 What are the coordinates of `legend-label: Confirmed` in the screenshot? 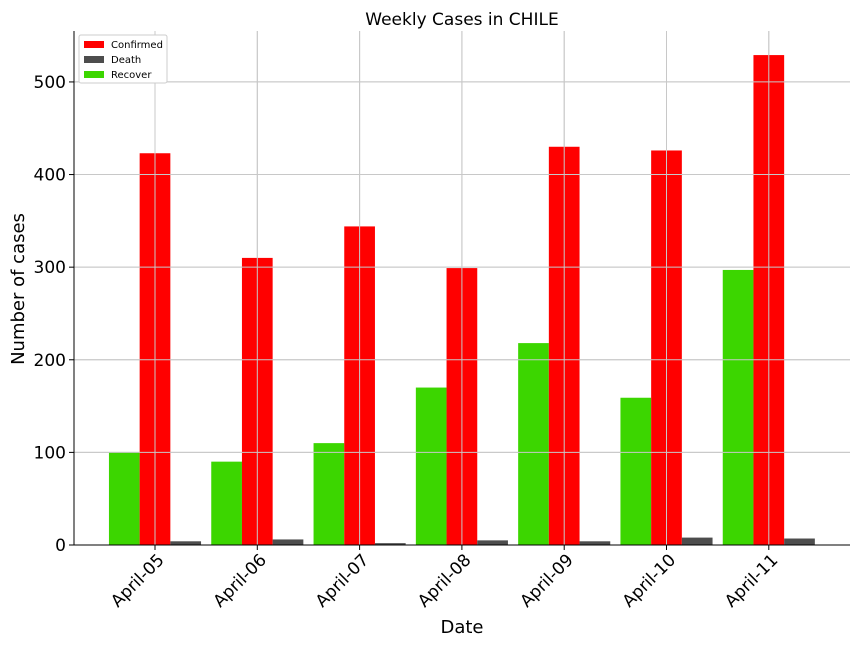 It's located at (137, 45).